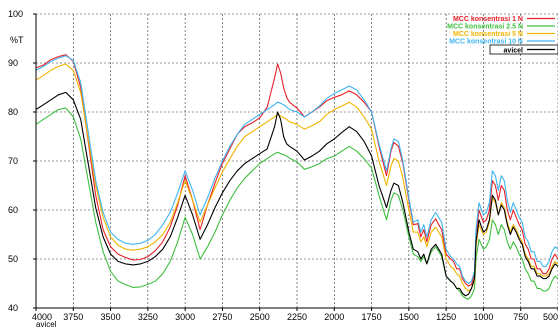  What do you see at coordinates (13, 112) in the screenshot?
I see `y-tick-label: 80` at bounding box center [13, 112].